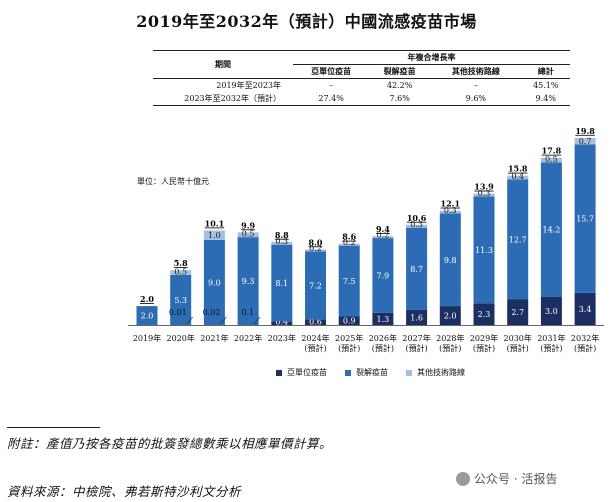 The image size is (613, 502). Describe the element at coordinates (484, 314) in the screenshot. I see `data-label: 2.3` at that location.